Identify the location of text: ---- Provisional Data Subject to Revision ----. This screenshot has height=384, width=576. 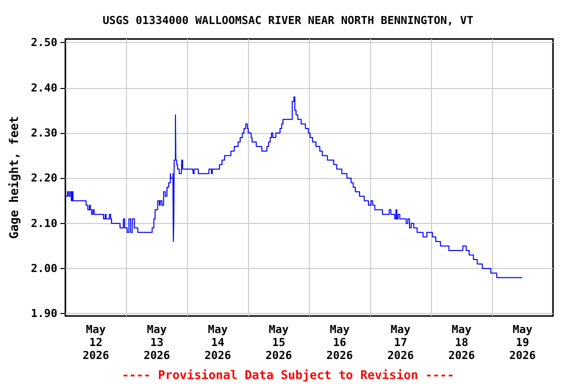
(288, 375).